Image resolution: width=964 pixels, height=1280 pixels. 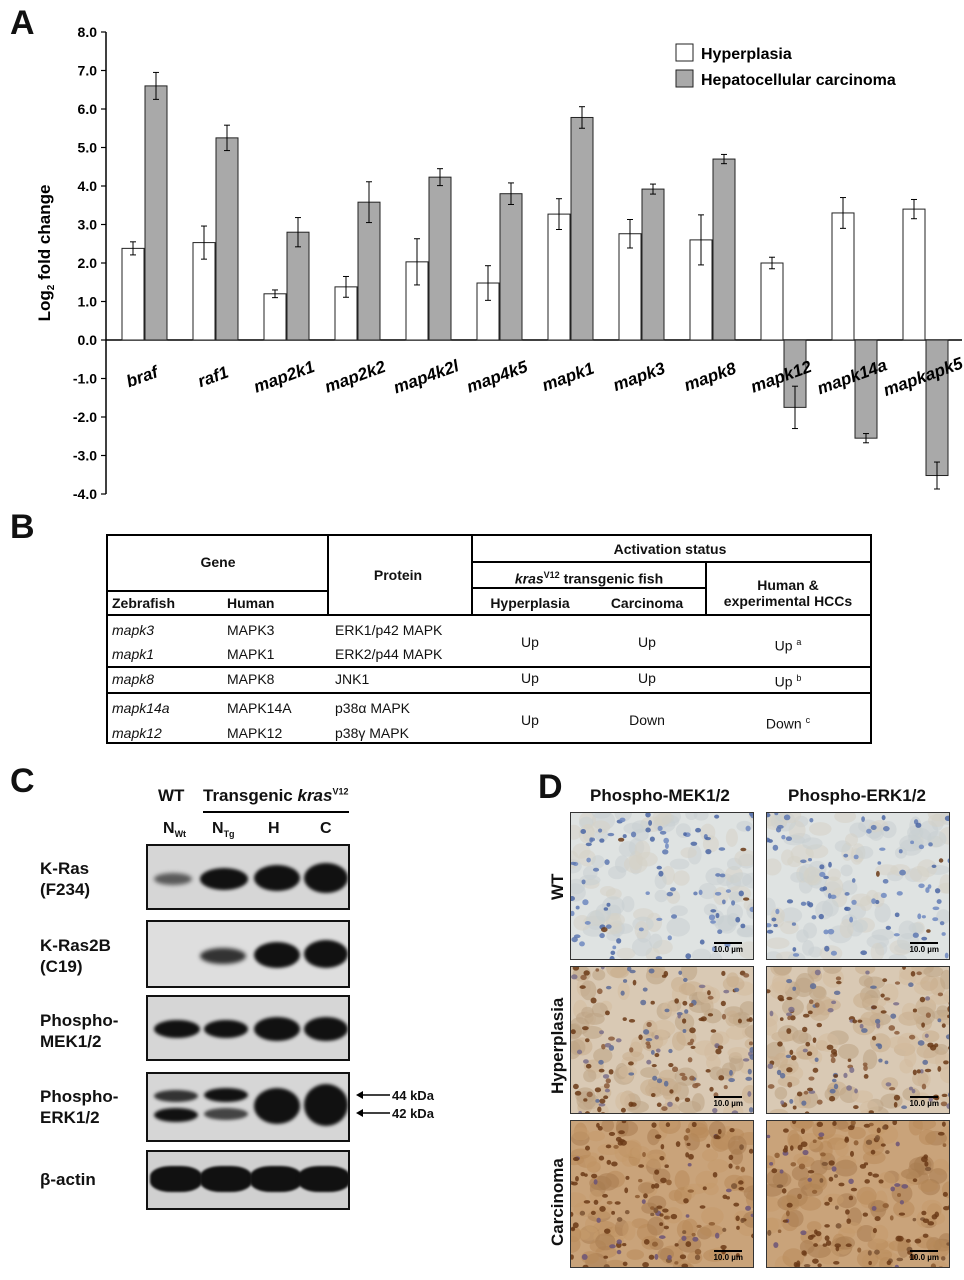 I want to click on human-gene: MAPK1, so click(x=251, y=654).